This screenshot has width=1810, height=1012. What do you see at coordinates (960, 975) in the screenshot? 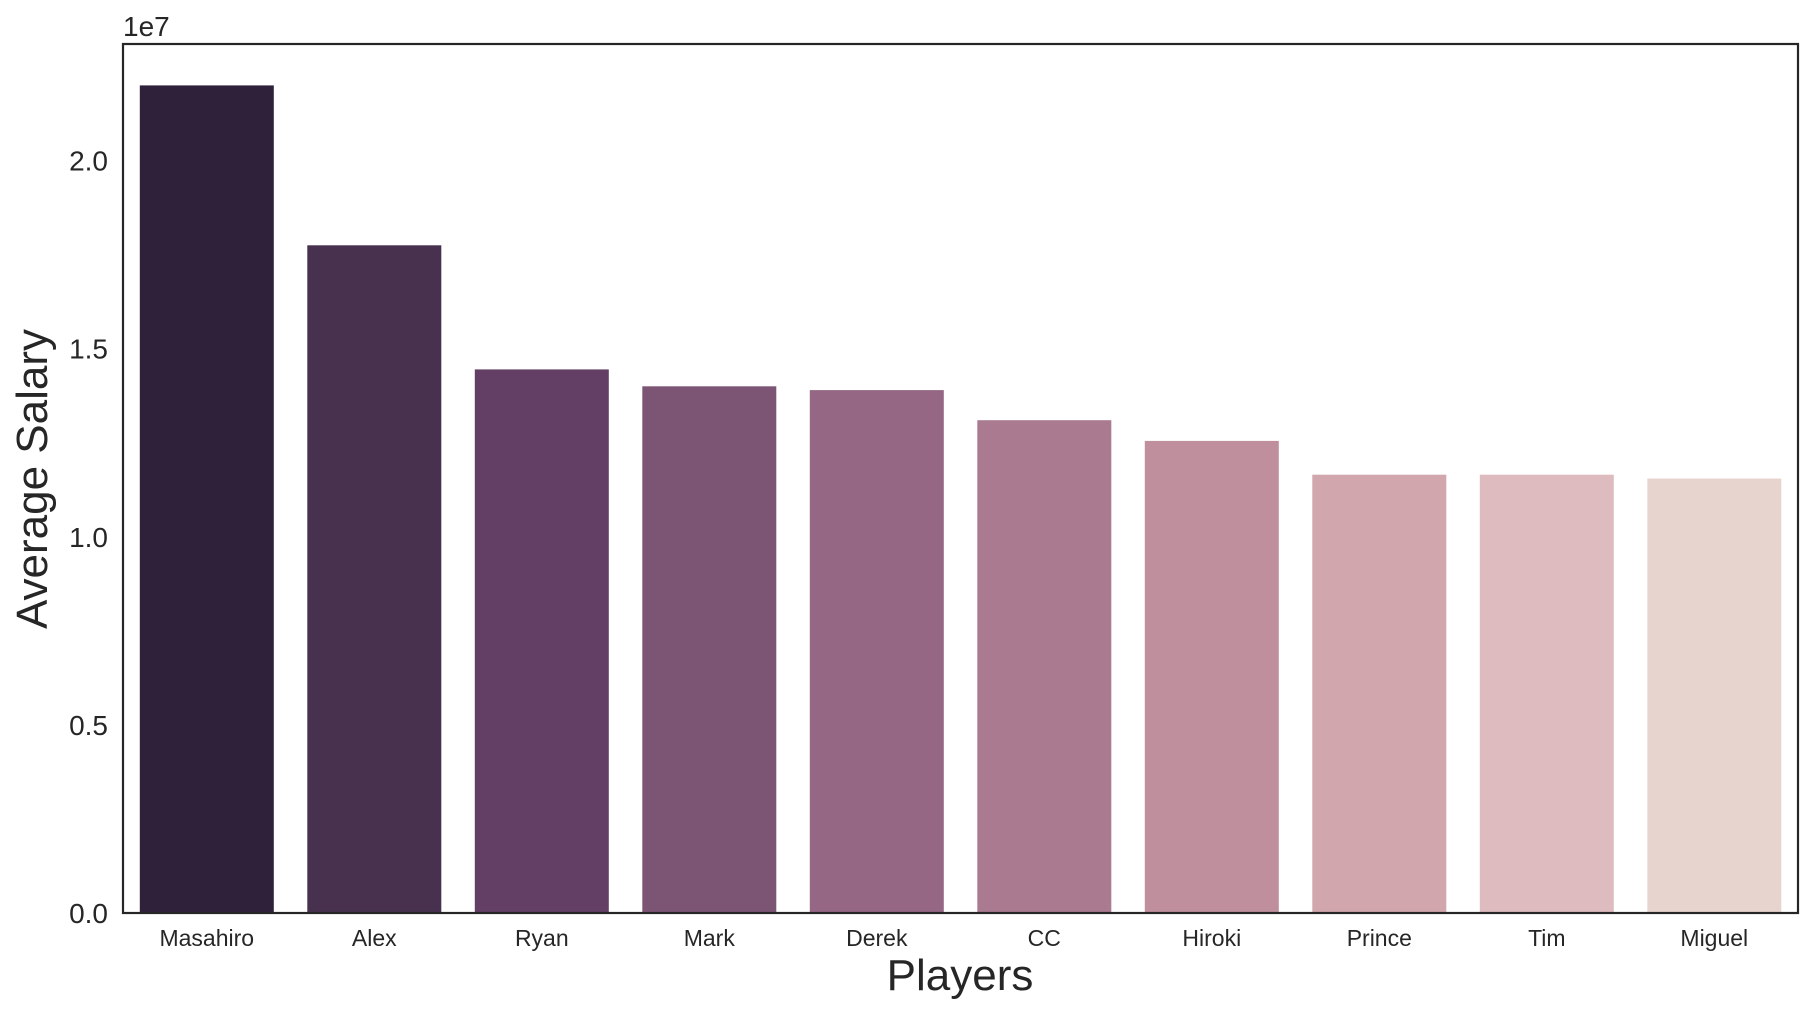
I see `x-axis-title: Players` at bounding box center [960, 975].